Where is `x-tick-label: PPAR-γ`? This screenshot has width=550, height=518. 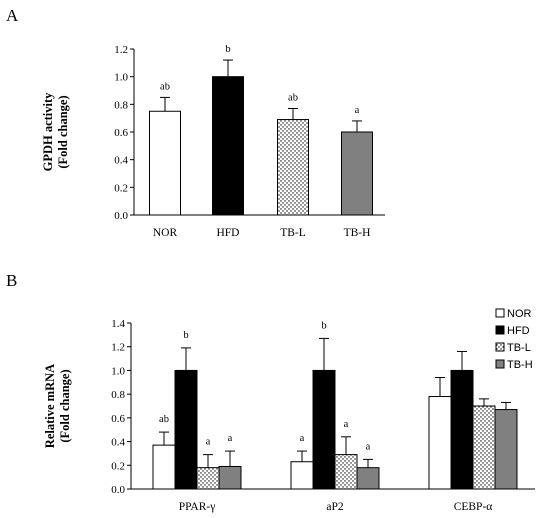 x-tick-label: PPAR-γ is located at coordinates (197, 507).